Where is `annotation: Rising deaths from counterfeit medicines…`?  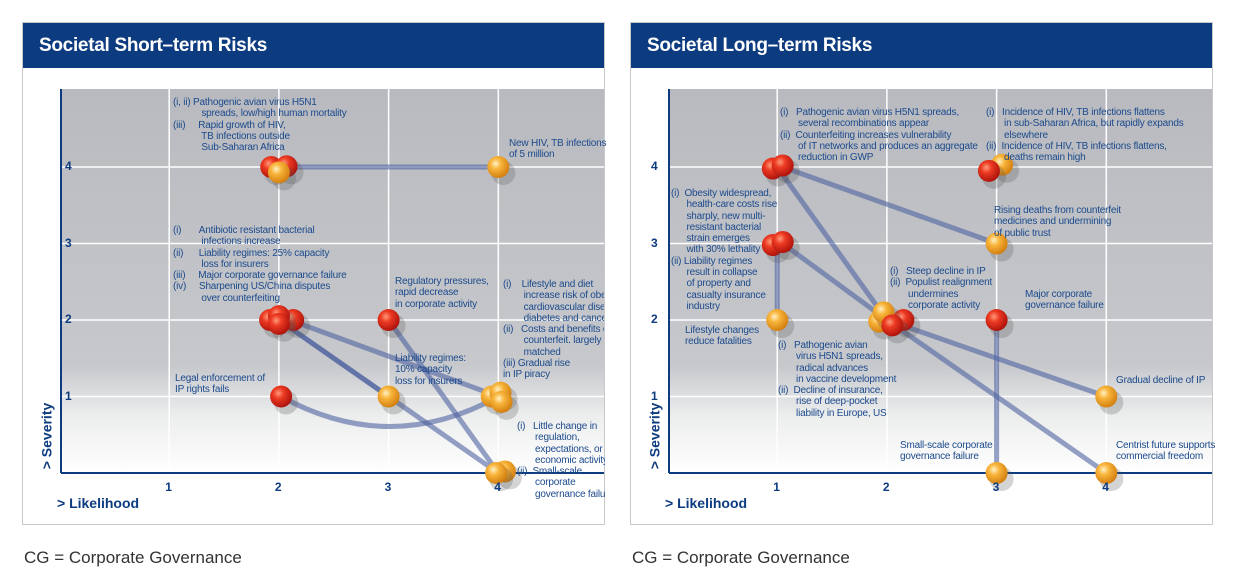
annotation: Rising deaths from counterfeit medicines… is located at coordinates (1057, 222).